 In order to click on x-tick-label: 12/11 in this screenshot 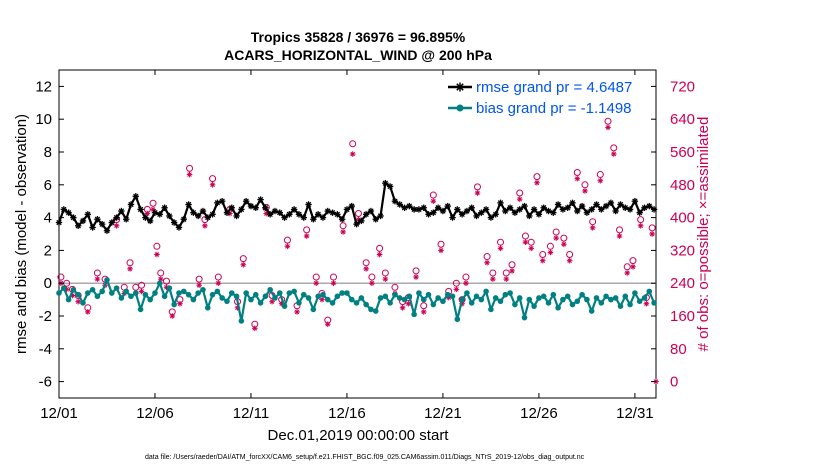, I will do `click(251, 413)`.